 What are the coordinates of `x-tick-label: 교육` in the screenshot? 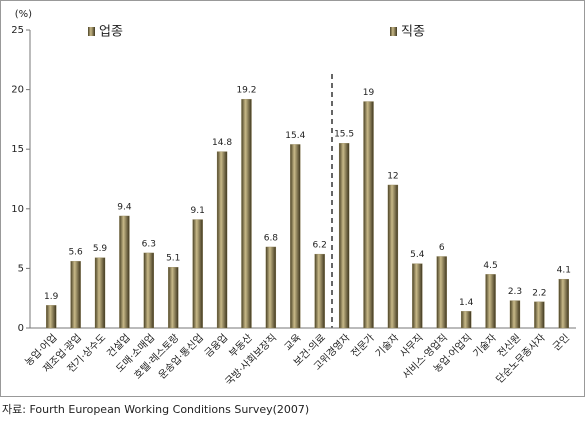 It's located at (293, 343).